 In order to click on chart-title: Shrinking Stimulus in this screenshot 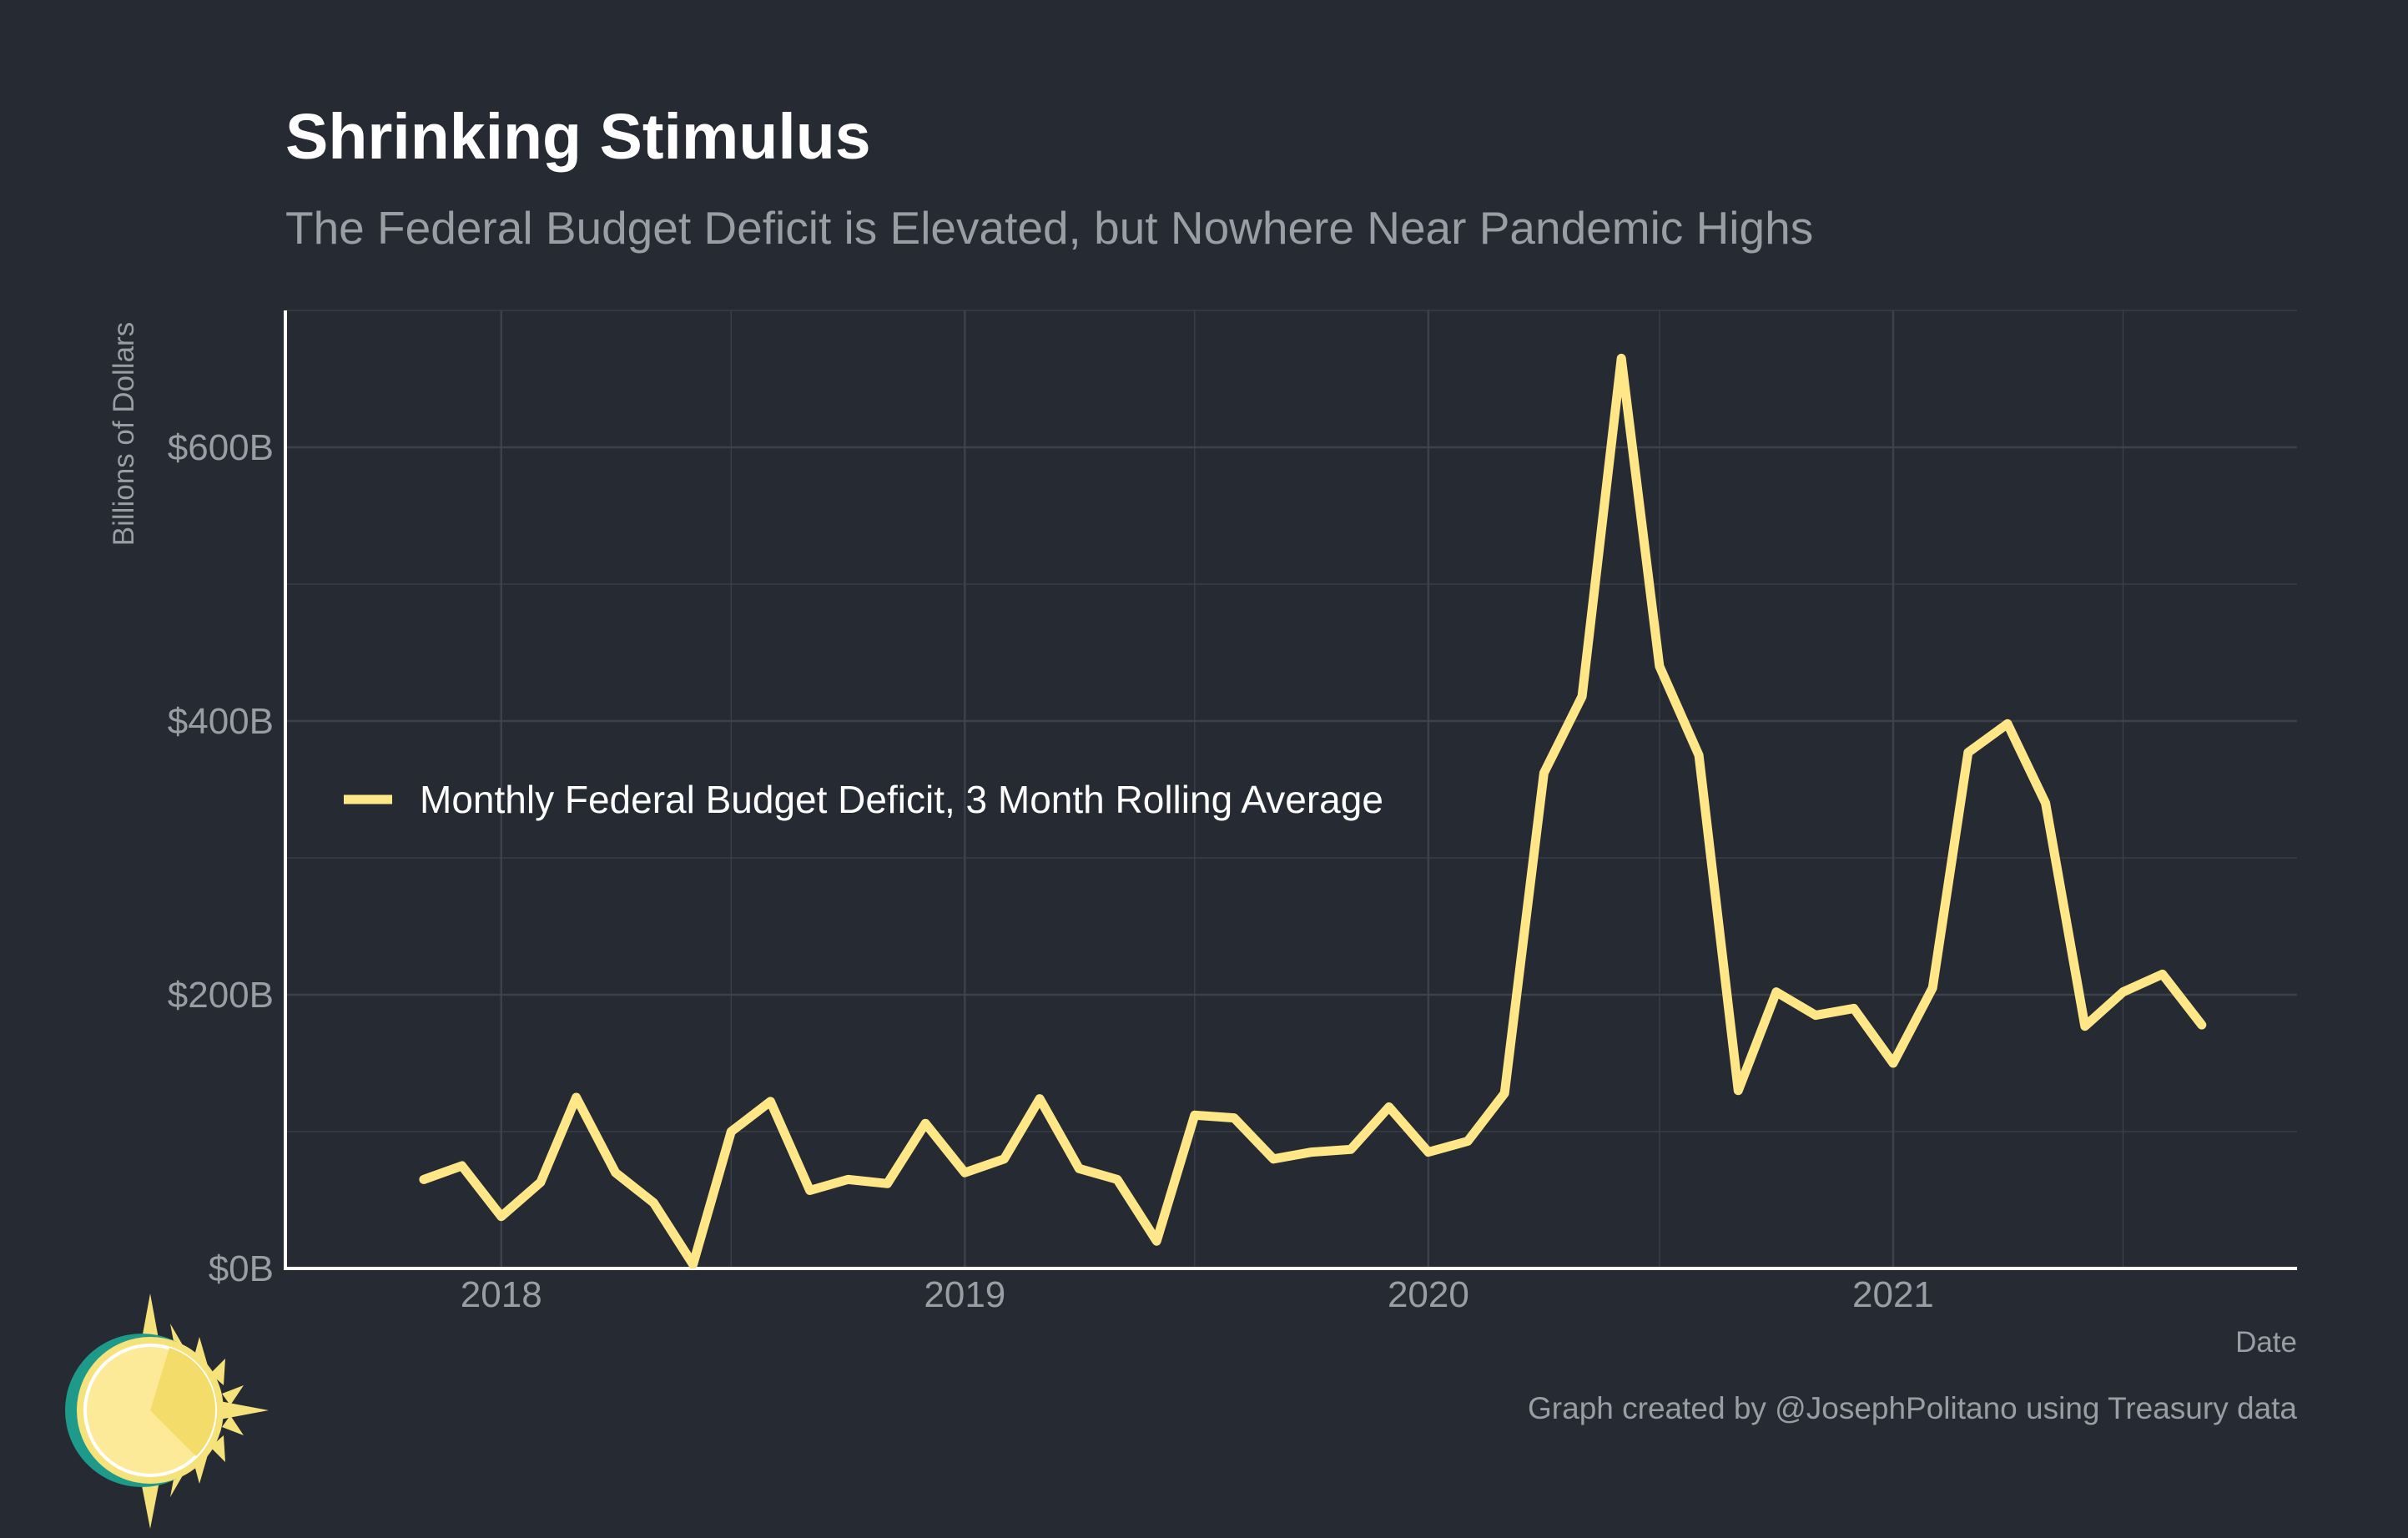, I will do `click(578, 137)`.